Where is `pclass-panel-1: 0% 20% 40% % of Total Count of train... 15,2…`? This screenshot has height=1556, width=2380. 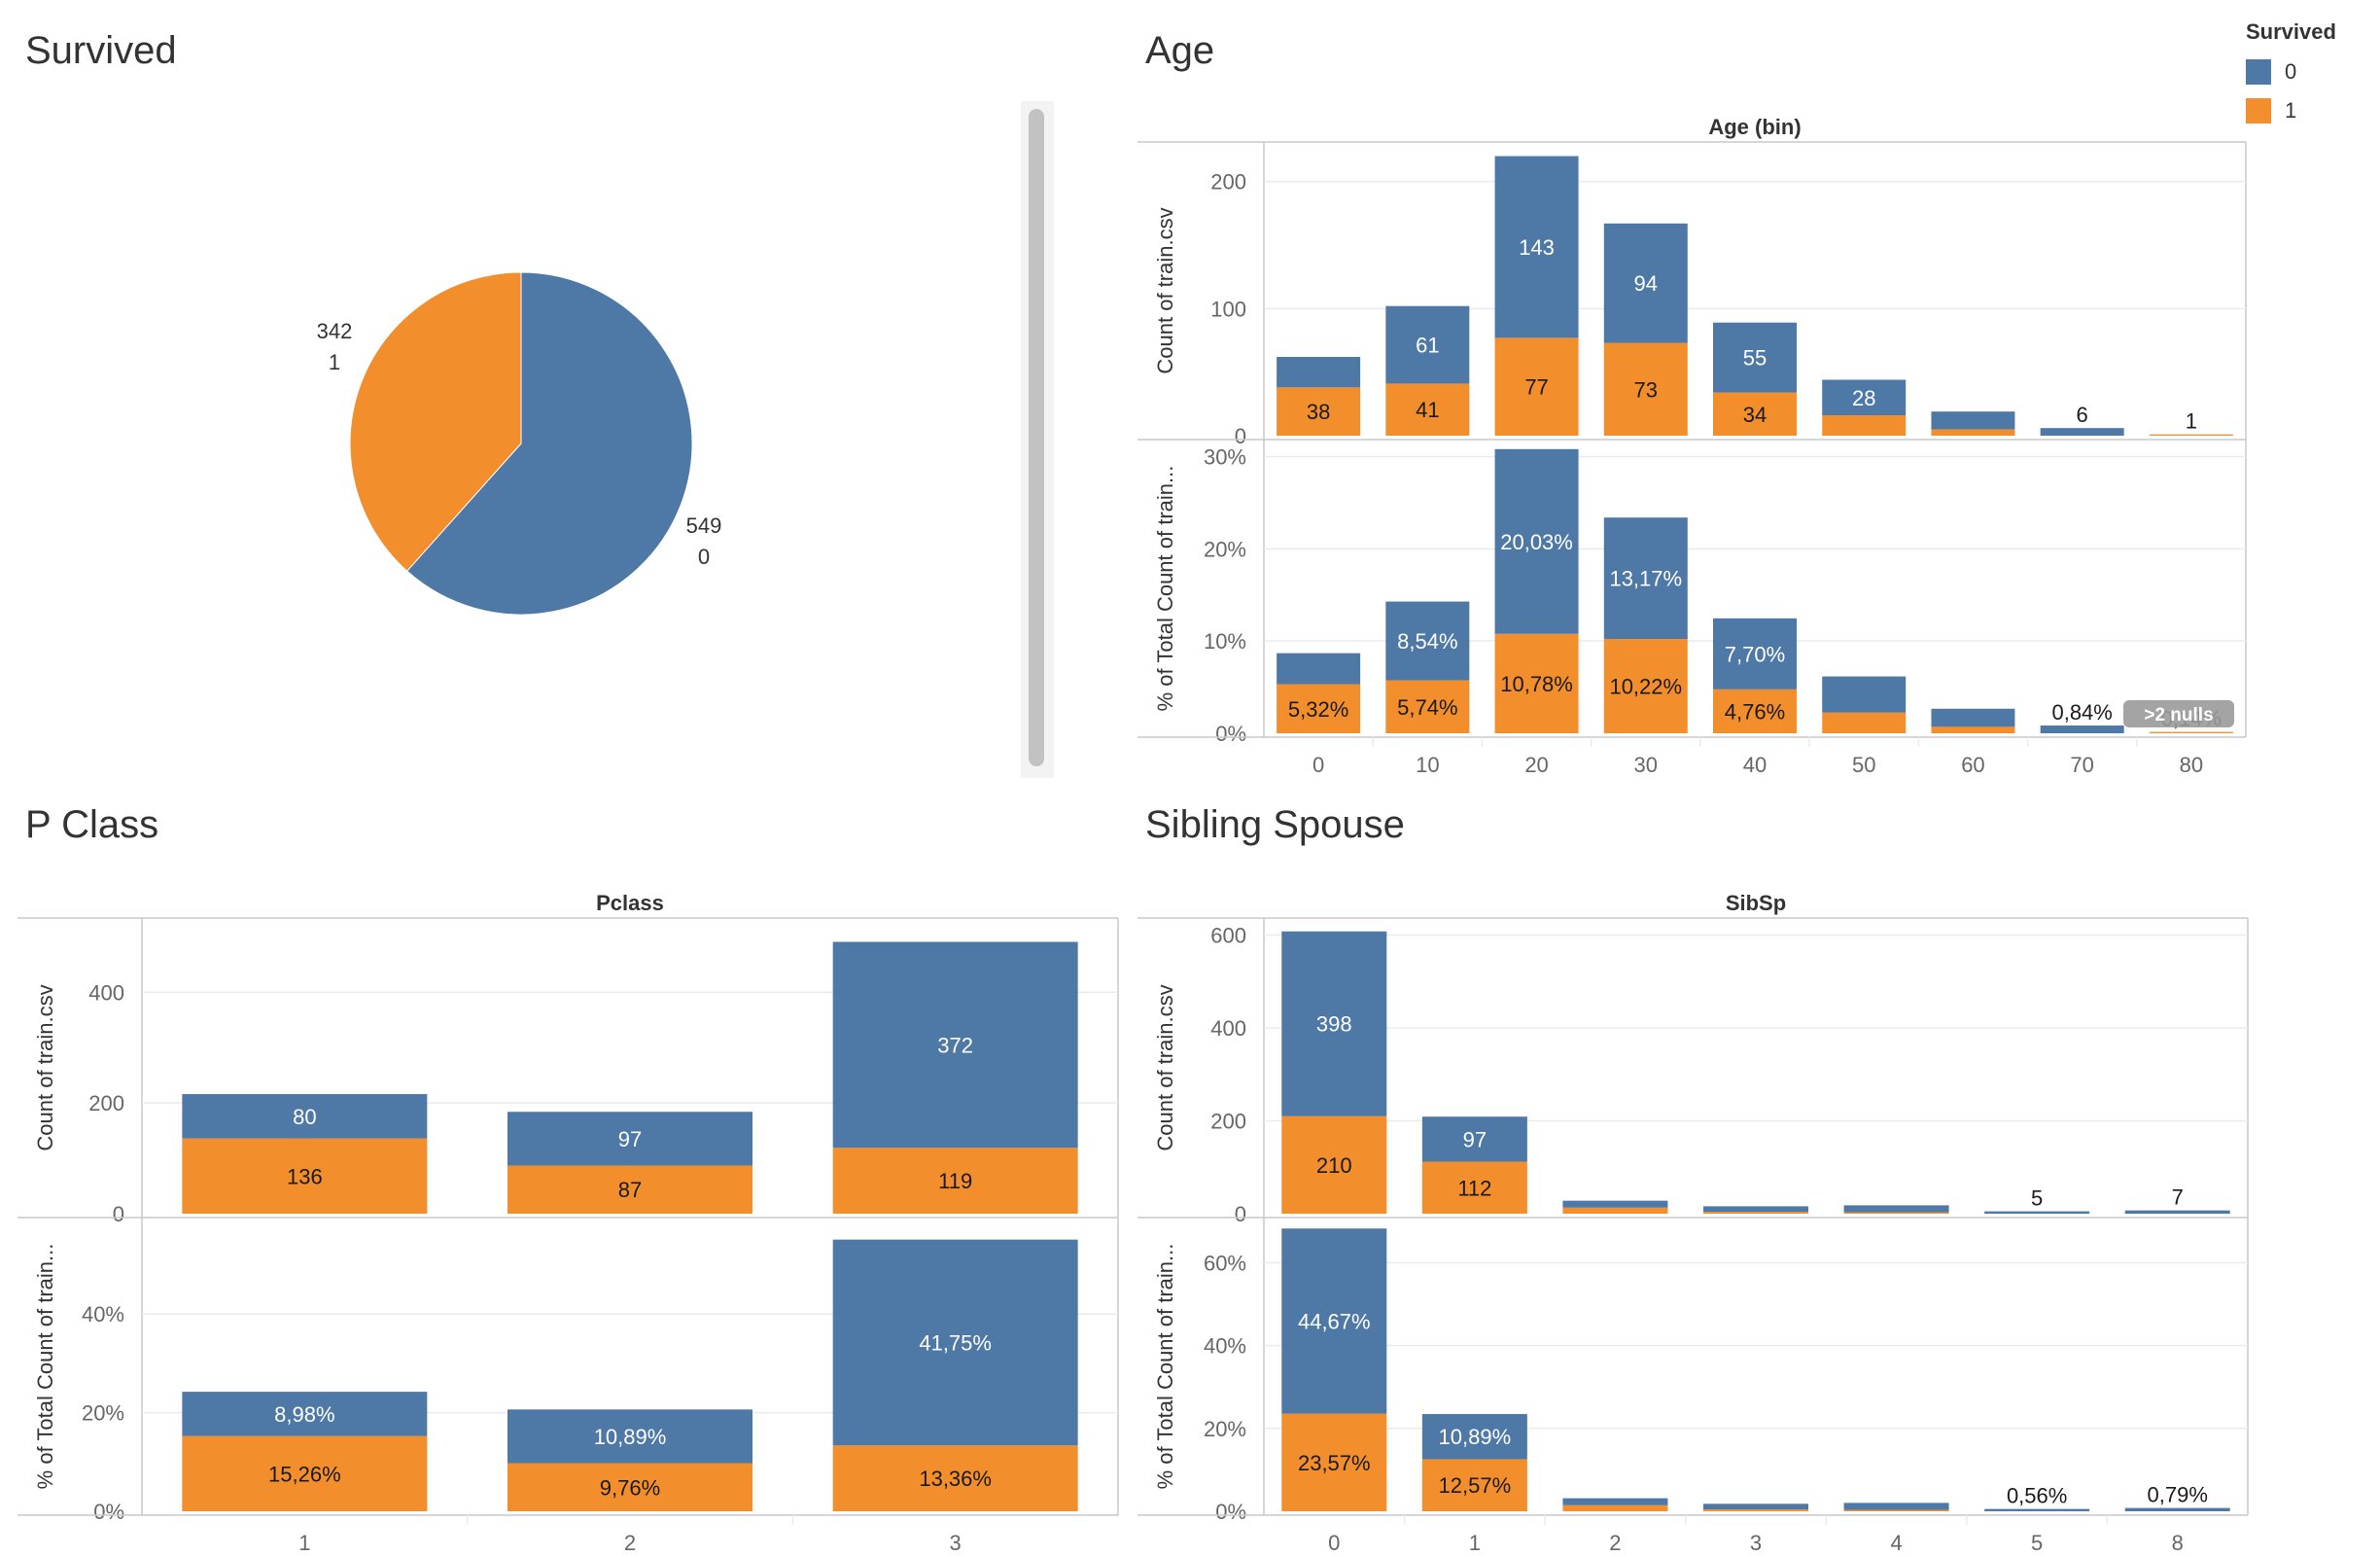
pclass-panel-1: 0% 20% 40% % of Total Count of train... 15,2… is located at coordinates (568, 1381).